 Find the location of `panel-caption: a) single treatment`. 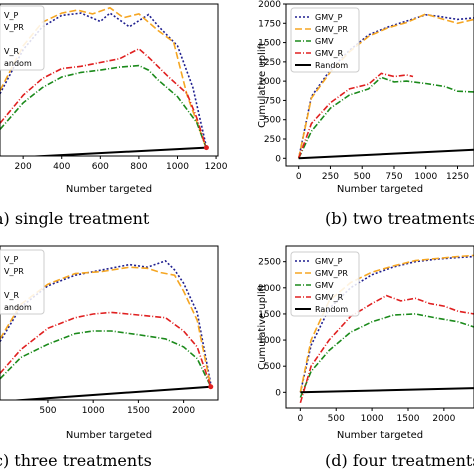

panel-caption: a) single treatment is located at coordinates (75, 218).